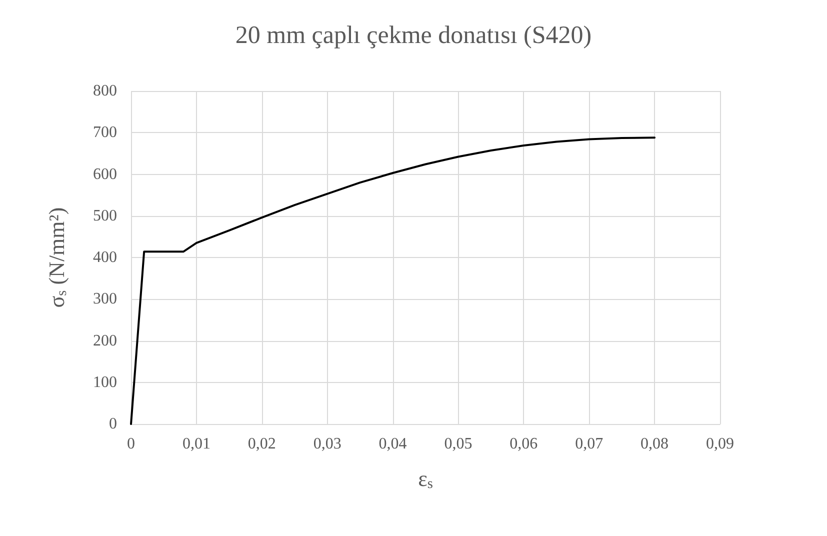 Image resolution: width=827 pixels, height=536 pixels. What do you see at coordinates (105, 299) in the screenshot?
I see `y-tick-label: 300` at bounding box center [105, 299].